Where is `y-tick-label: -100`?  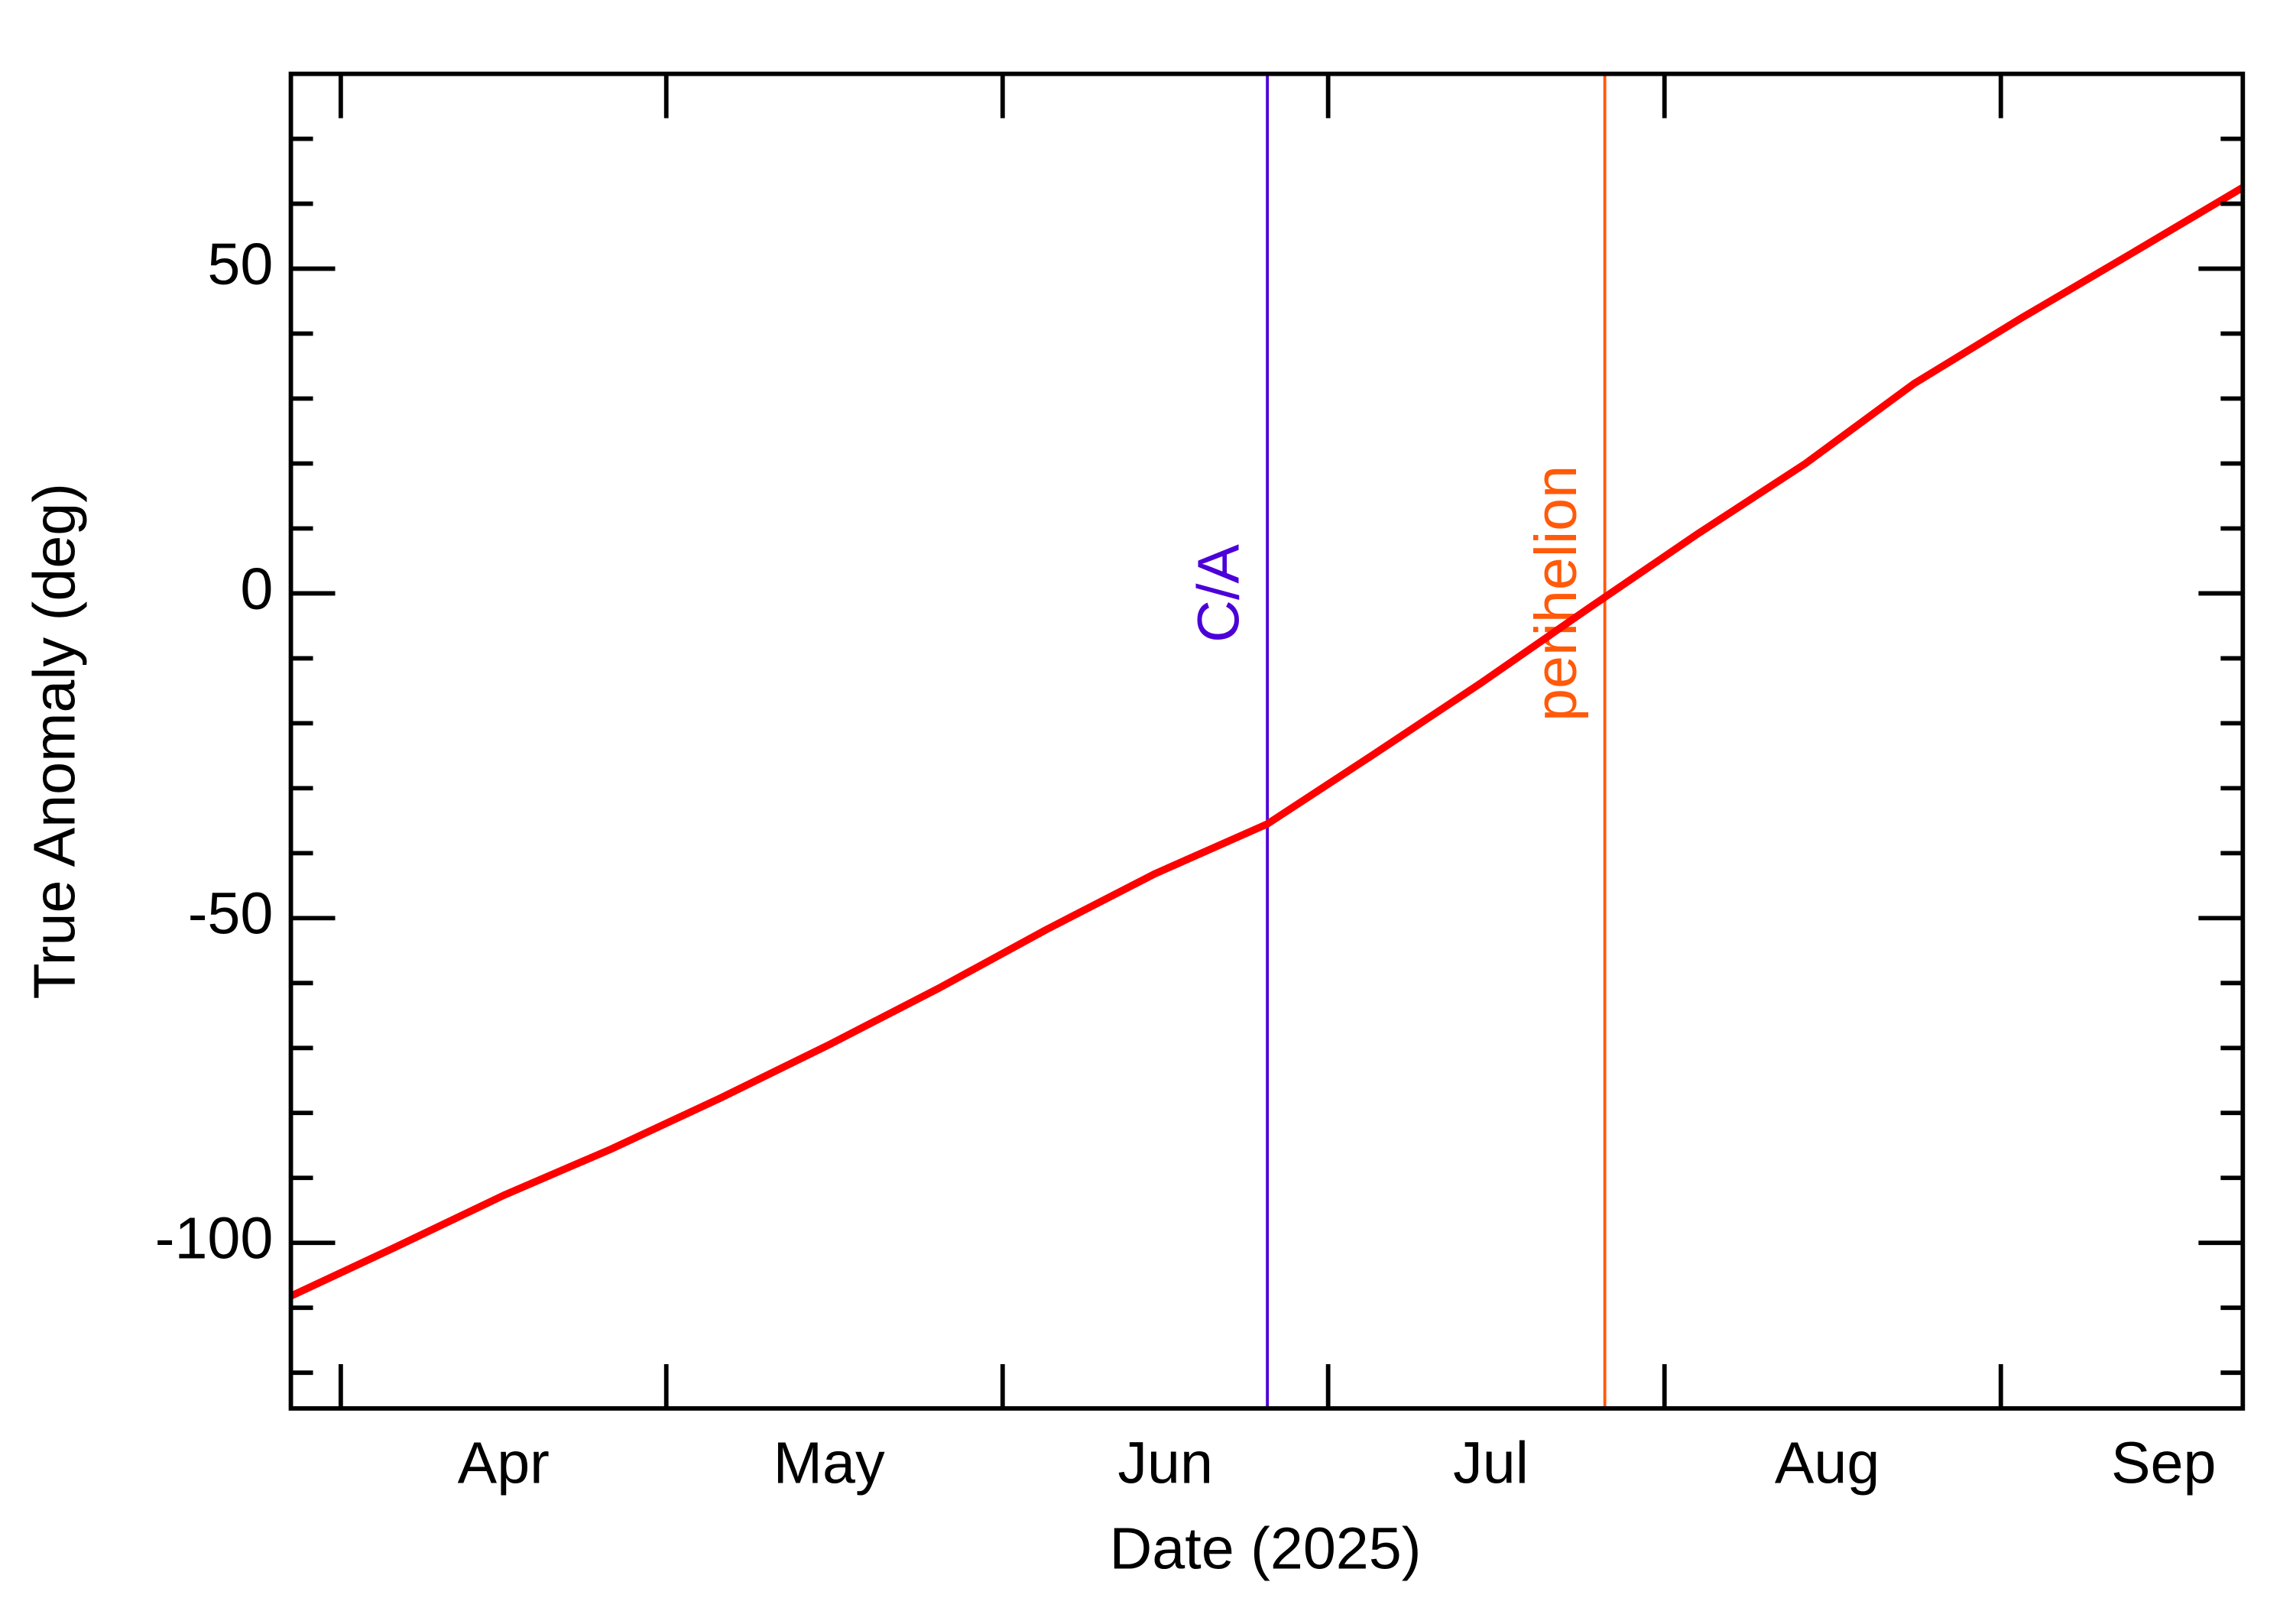
y-tick-label: -100 is located at coordinates (214, 1239).